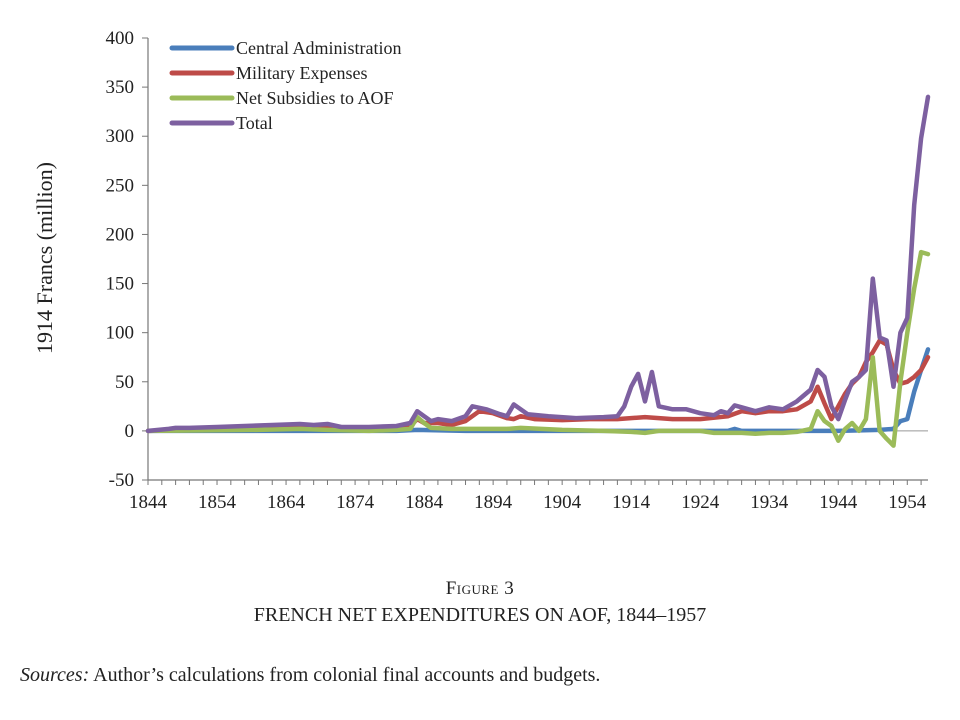 This screenshot has width=960, height=720. What do you see at coordinates (130, 431) in the screenshot?
I see `y-tick-label: 0` at bounding box center [130, 431].